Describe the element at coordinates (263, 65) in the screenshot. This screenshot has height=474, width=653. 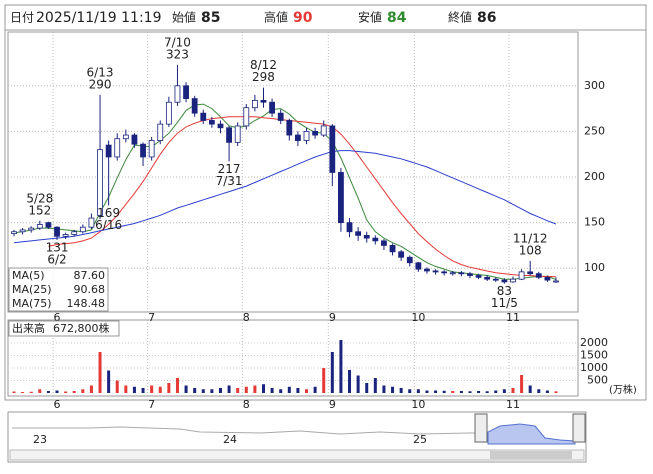
I see `annotation-label: 8/12` at that location.